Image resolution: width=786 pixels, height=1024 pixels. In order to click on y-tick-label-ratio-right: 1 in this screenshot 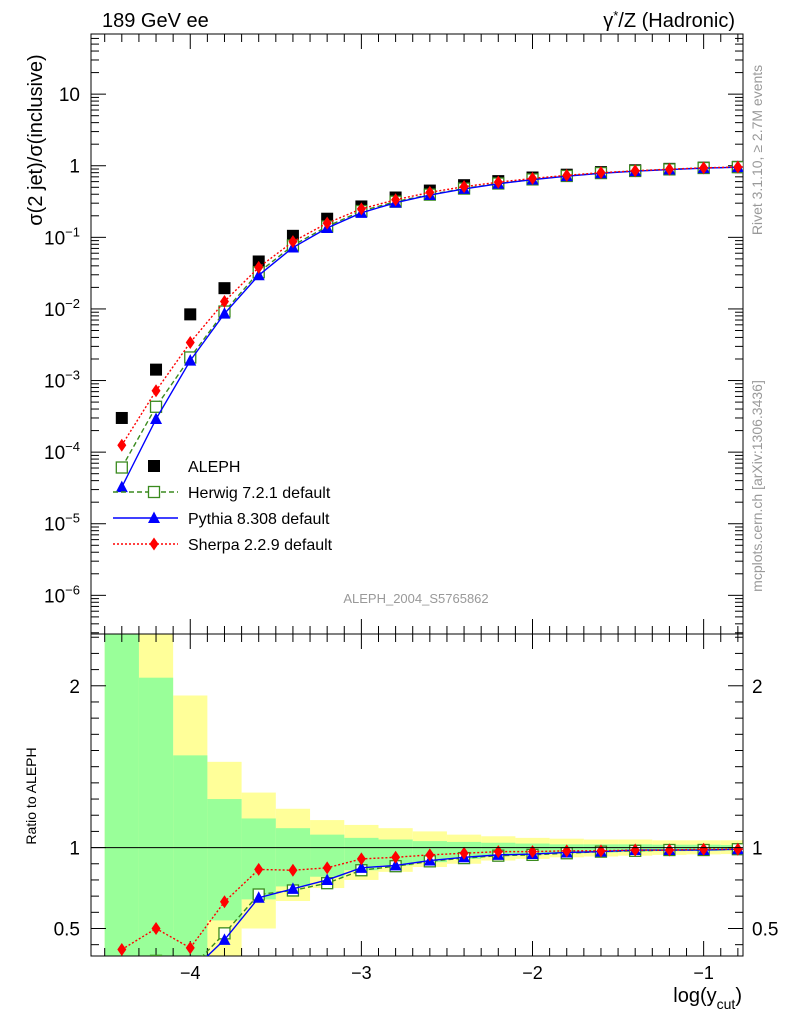, I will do `click(757, 849)`.